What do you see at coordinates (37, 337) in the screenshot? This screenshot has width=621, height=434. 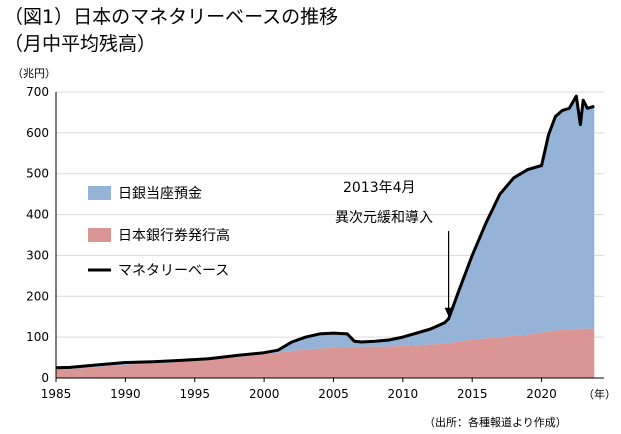 I see `y-tick-label-100: 100` at bounding box center [37, 337].